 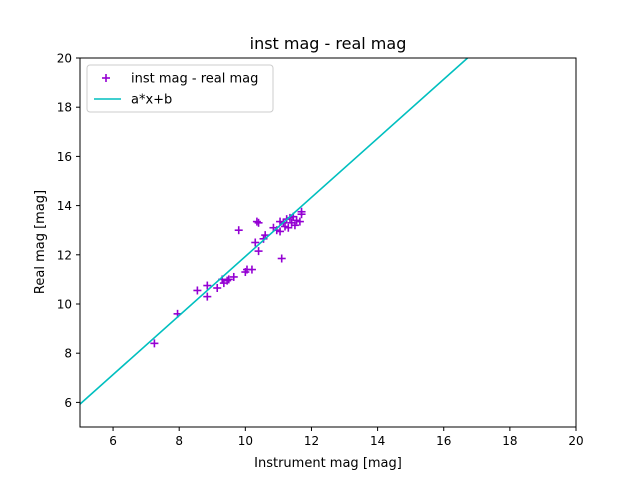 I want to click on legend-marker-swatch, so click(x=106, y=78).